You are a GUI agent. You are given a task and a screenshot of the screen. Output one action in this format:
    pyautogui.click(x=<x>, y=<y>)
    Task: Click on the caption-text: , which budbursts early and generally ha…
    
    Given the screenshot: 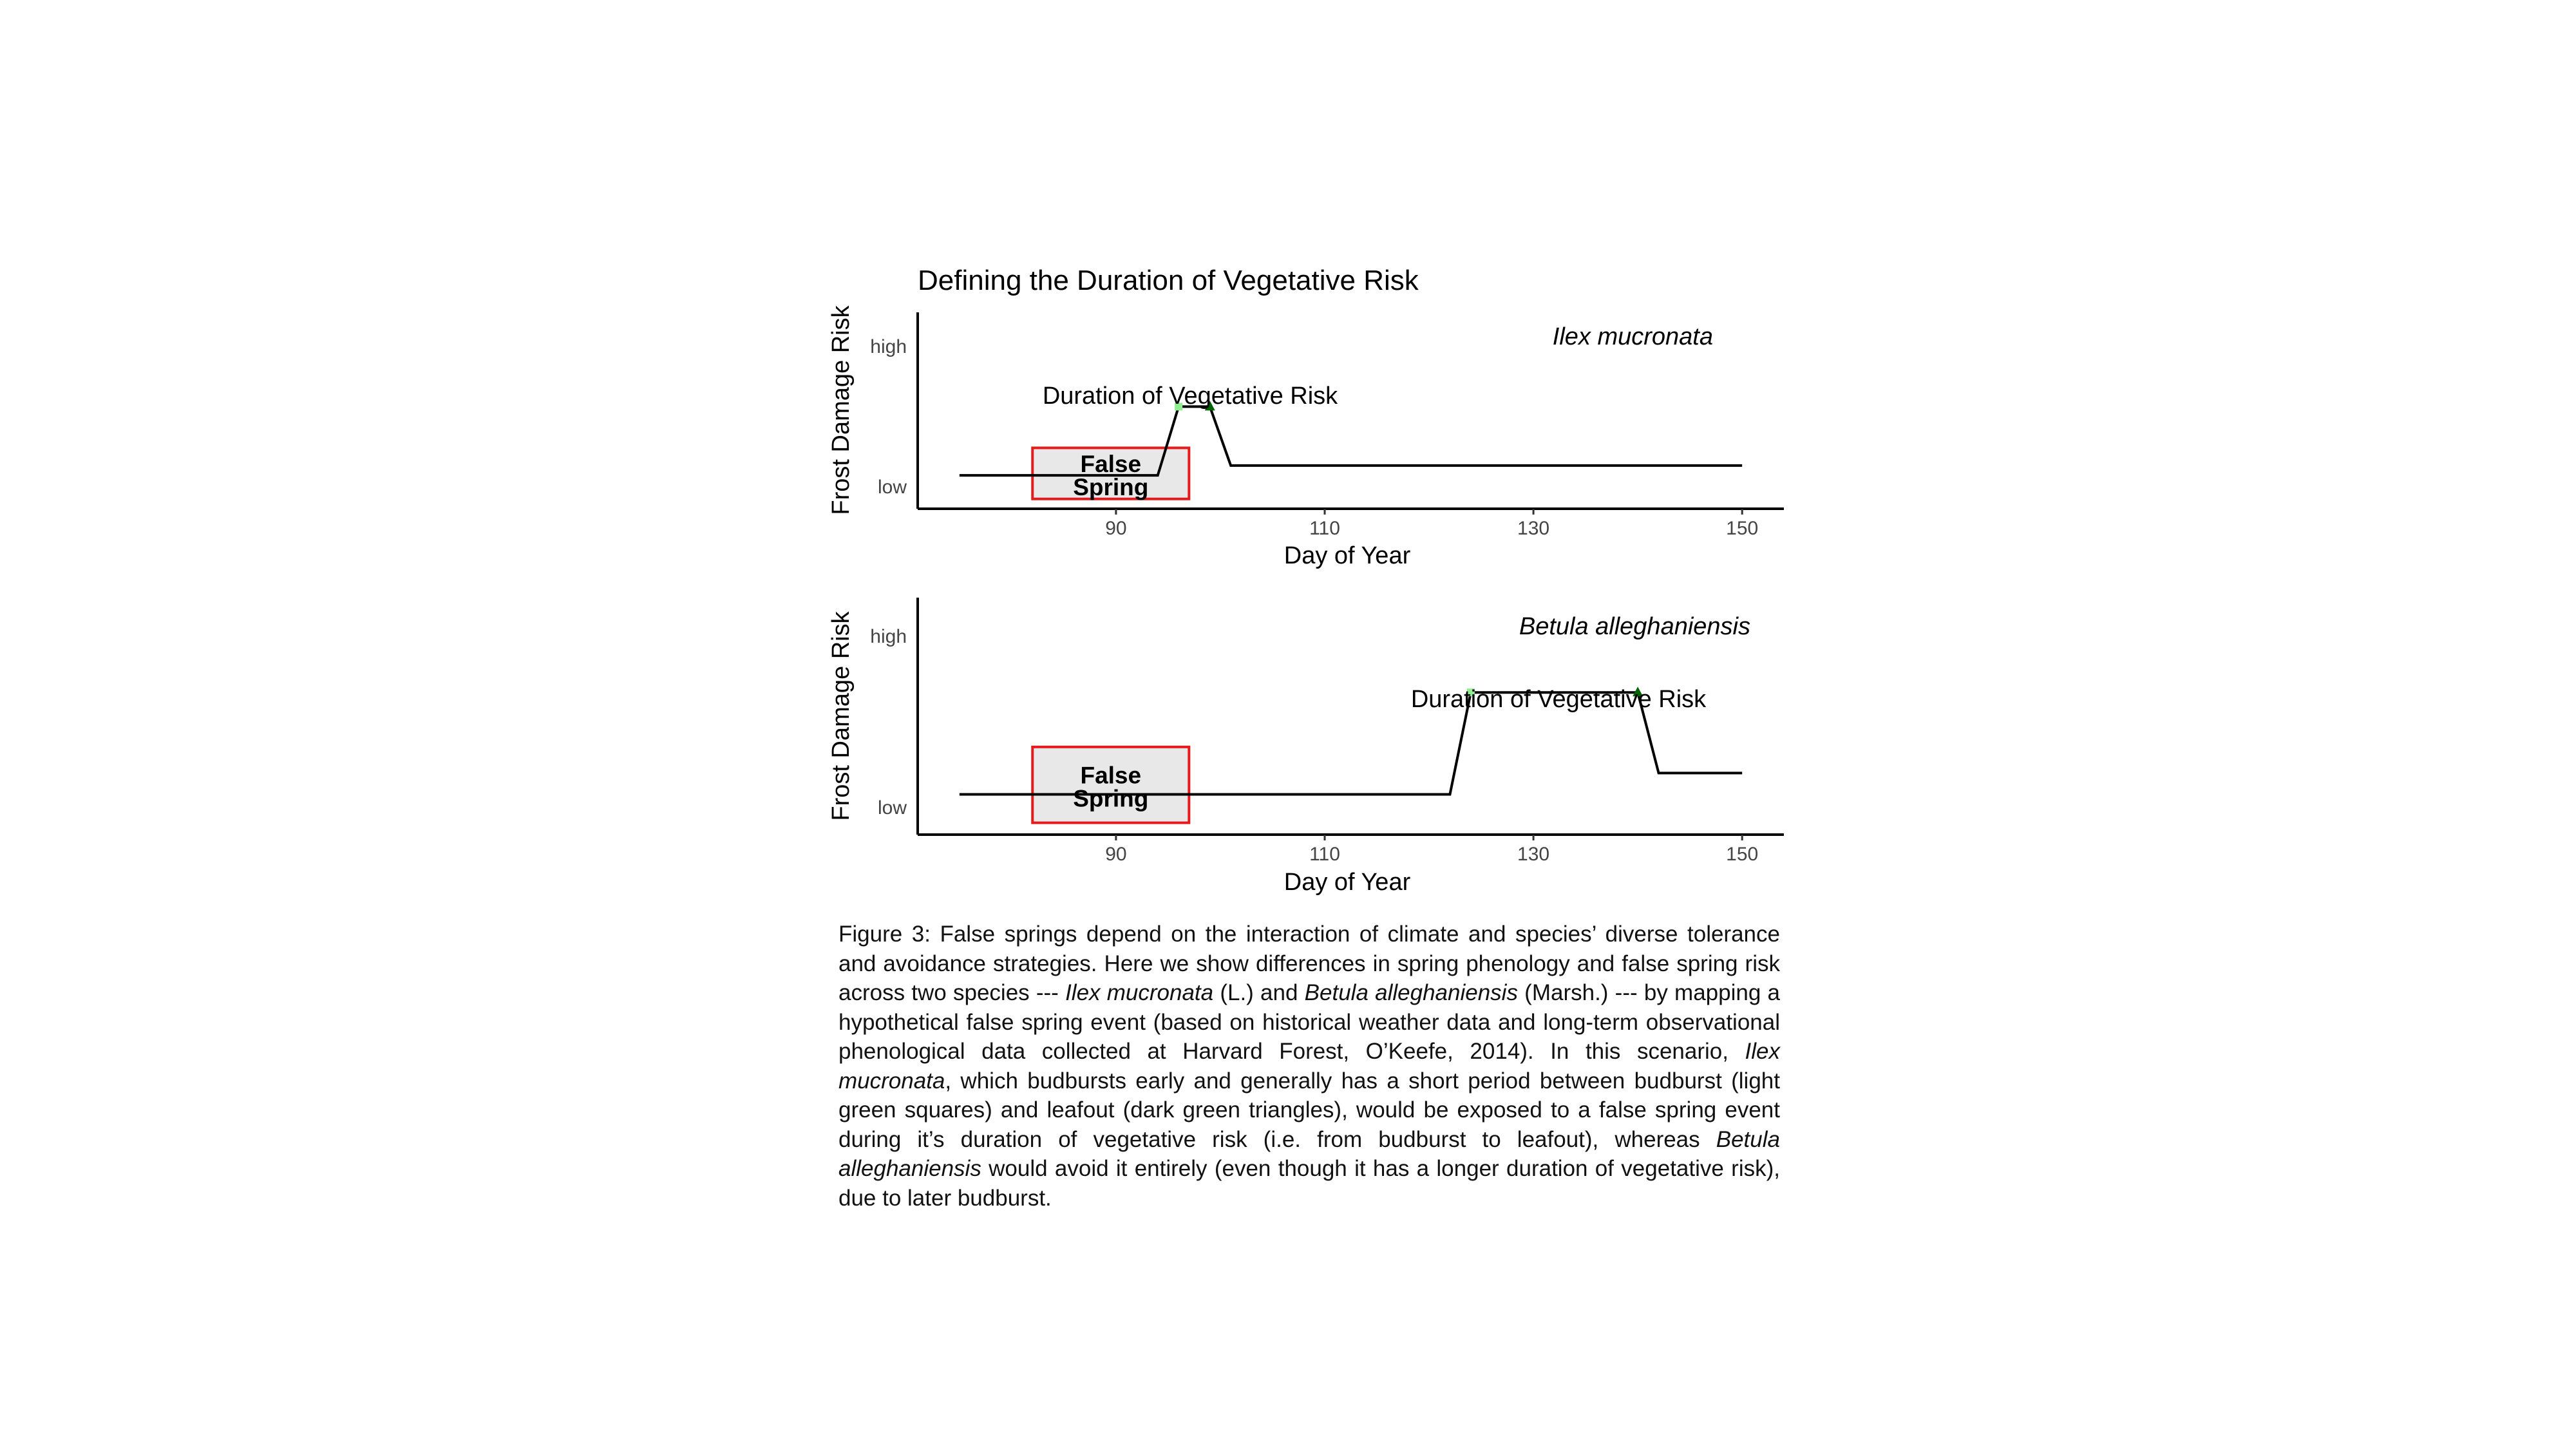 What is the action you would take?
    pyautogui.click(x=1309, y=1110)
    